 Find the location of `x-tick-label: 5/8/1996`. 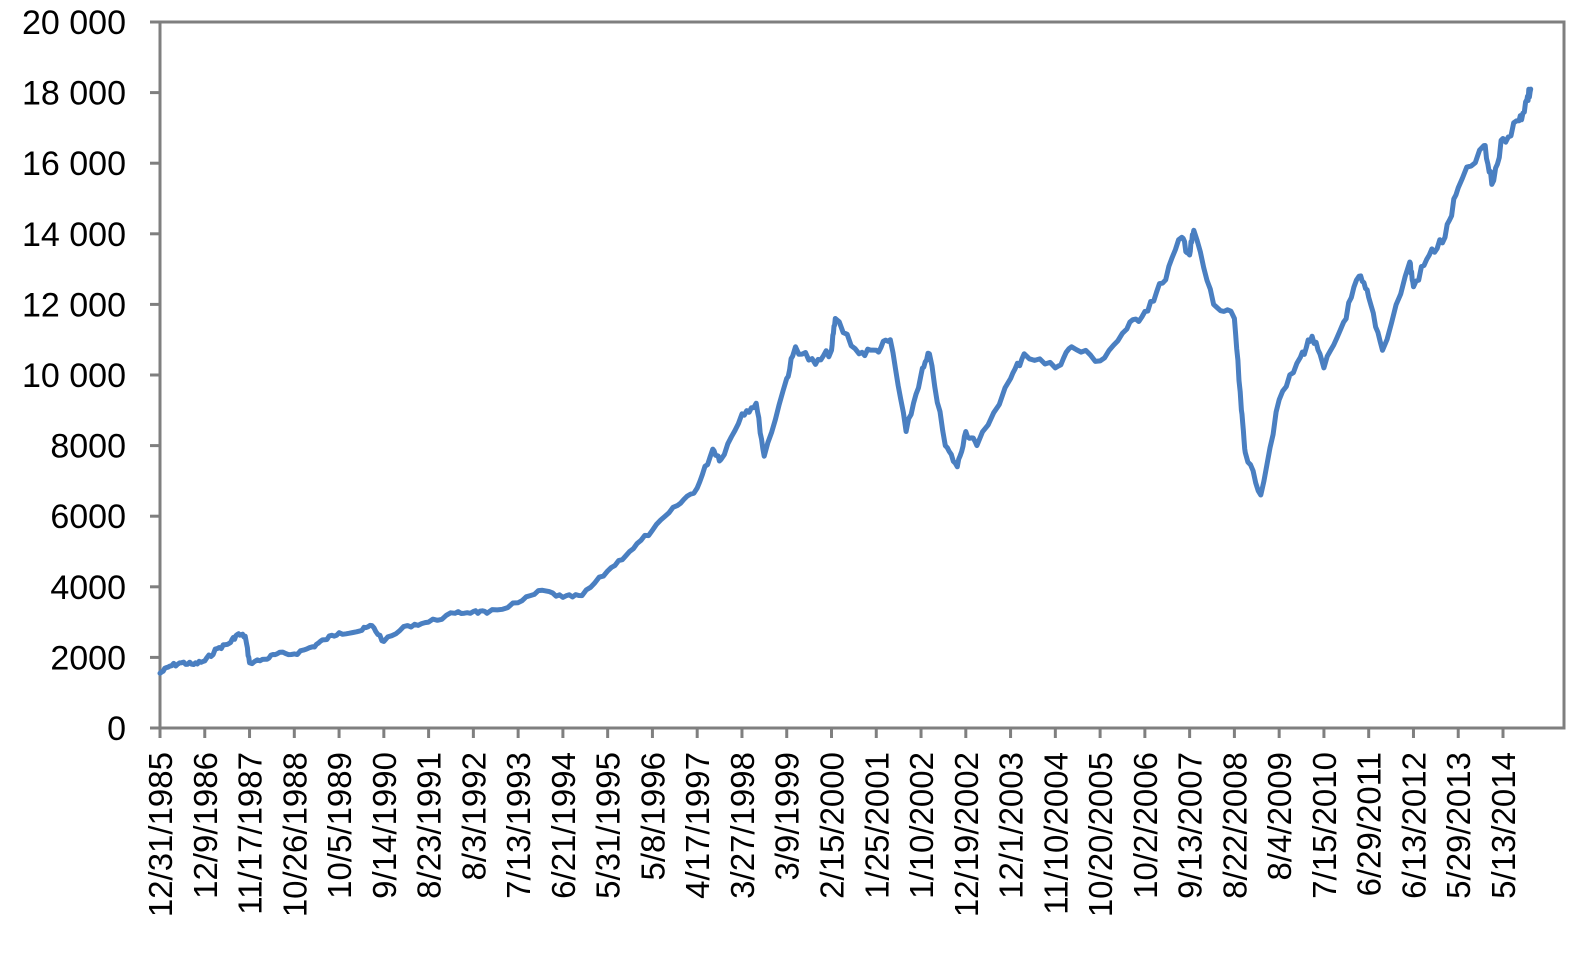

x-tick-label: 5/8/1996 is located at coordinates (652, 816).